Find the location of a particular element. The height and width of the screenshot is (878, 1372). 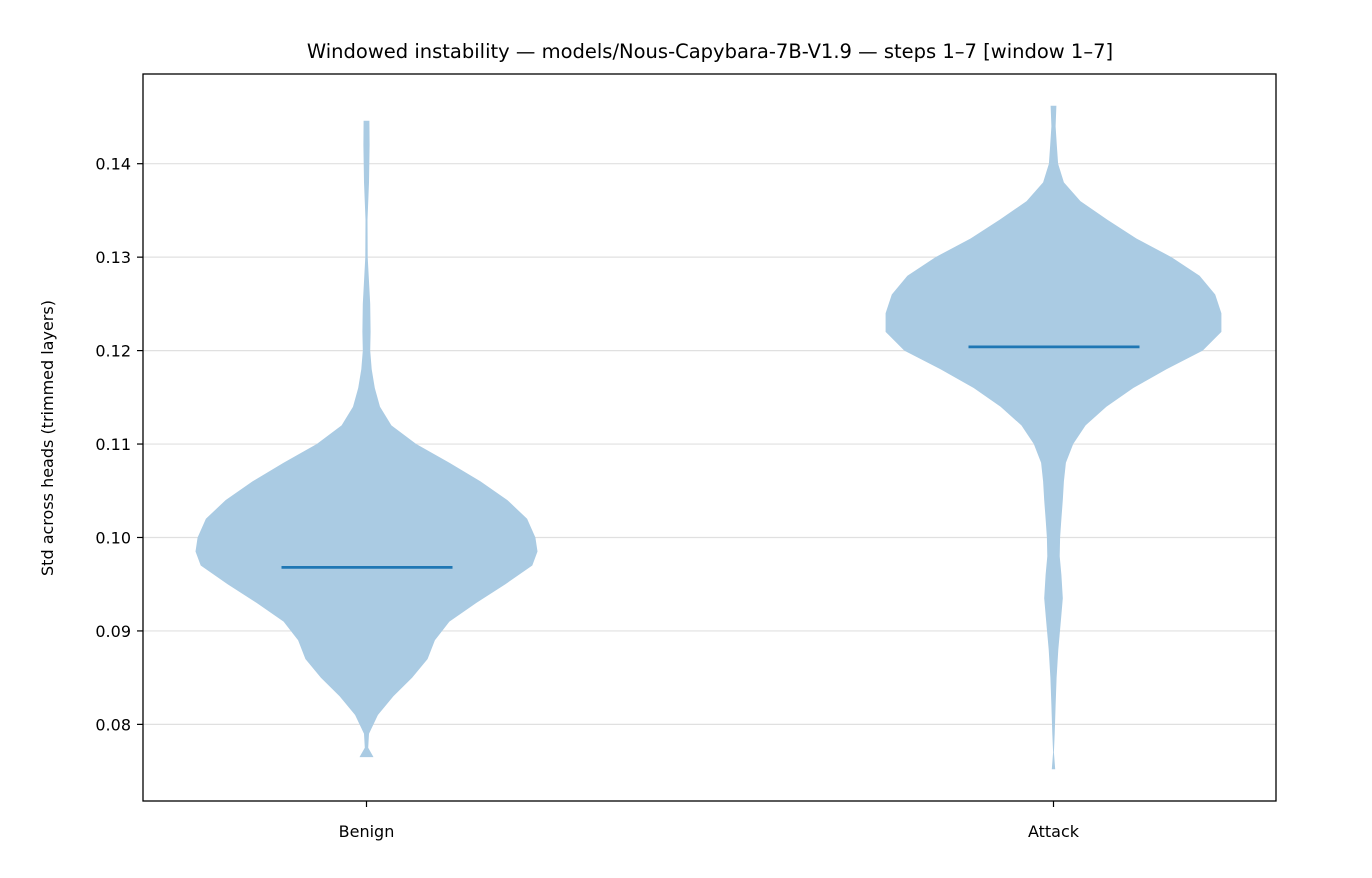

y-tick-label: 0.13 is located at coordinates (113, 257).